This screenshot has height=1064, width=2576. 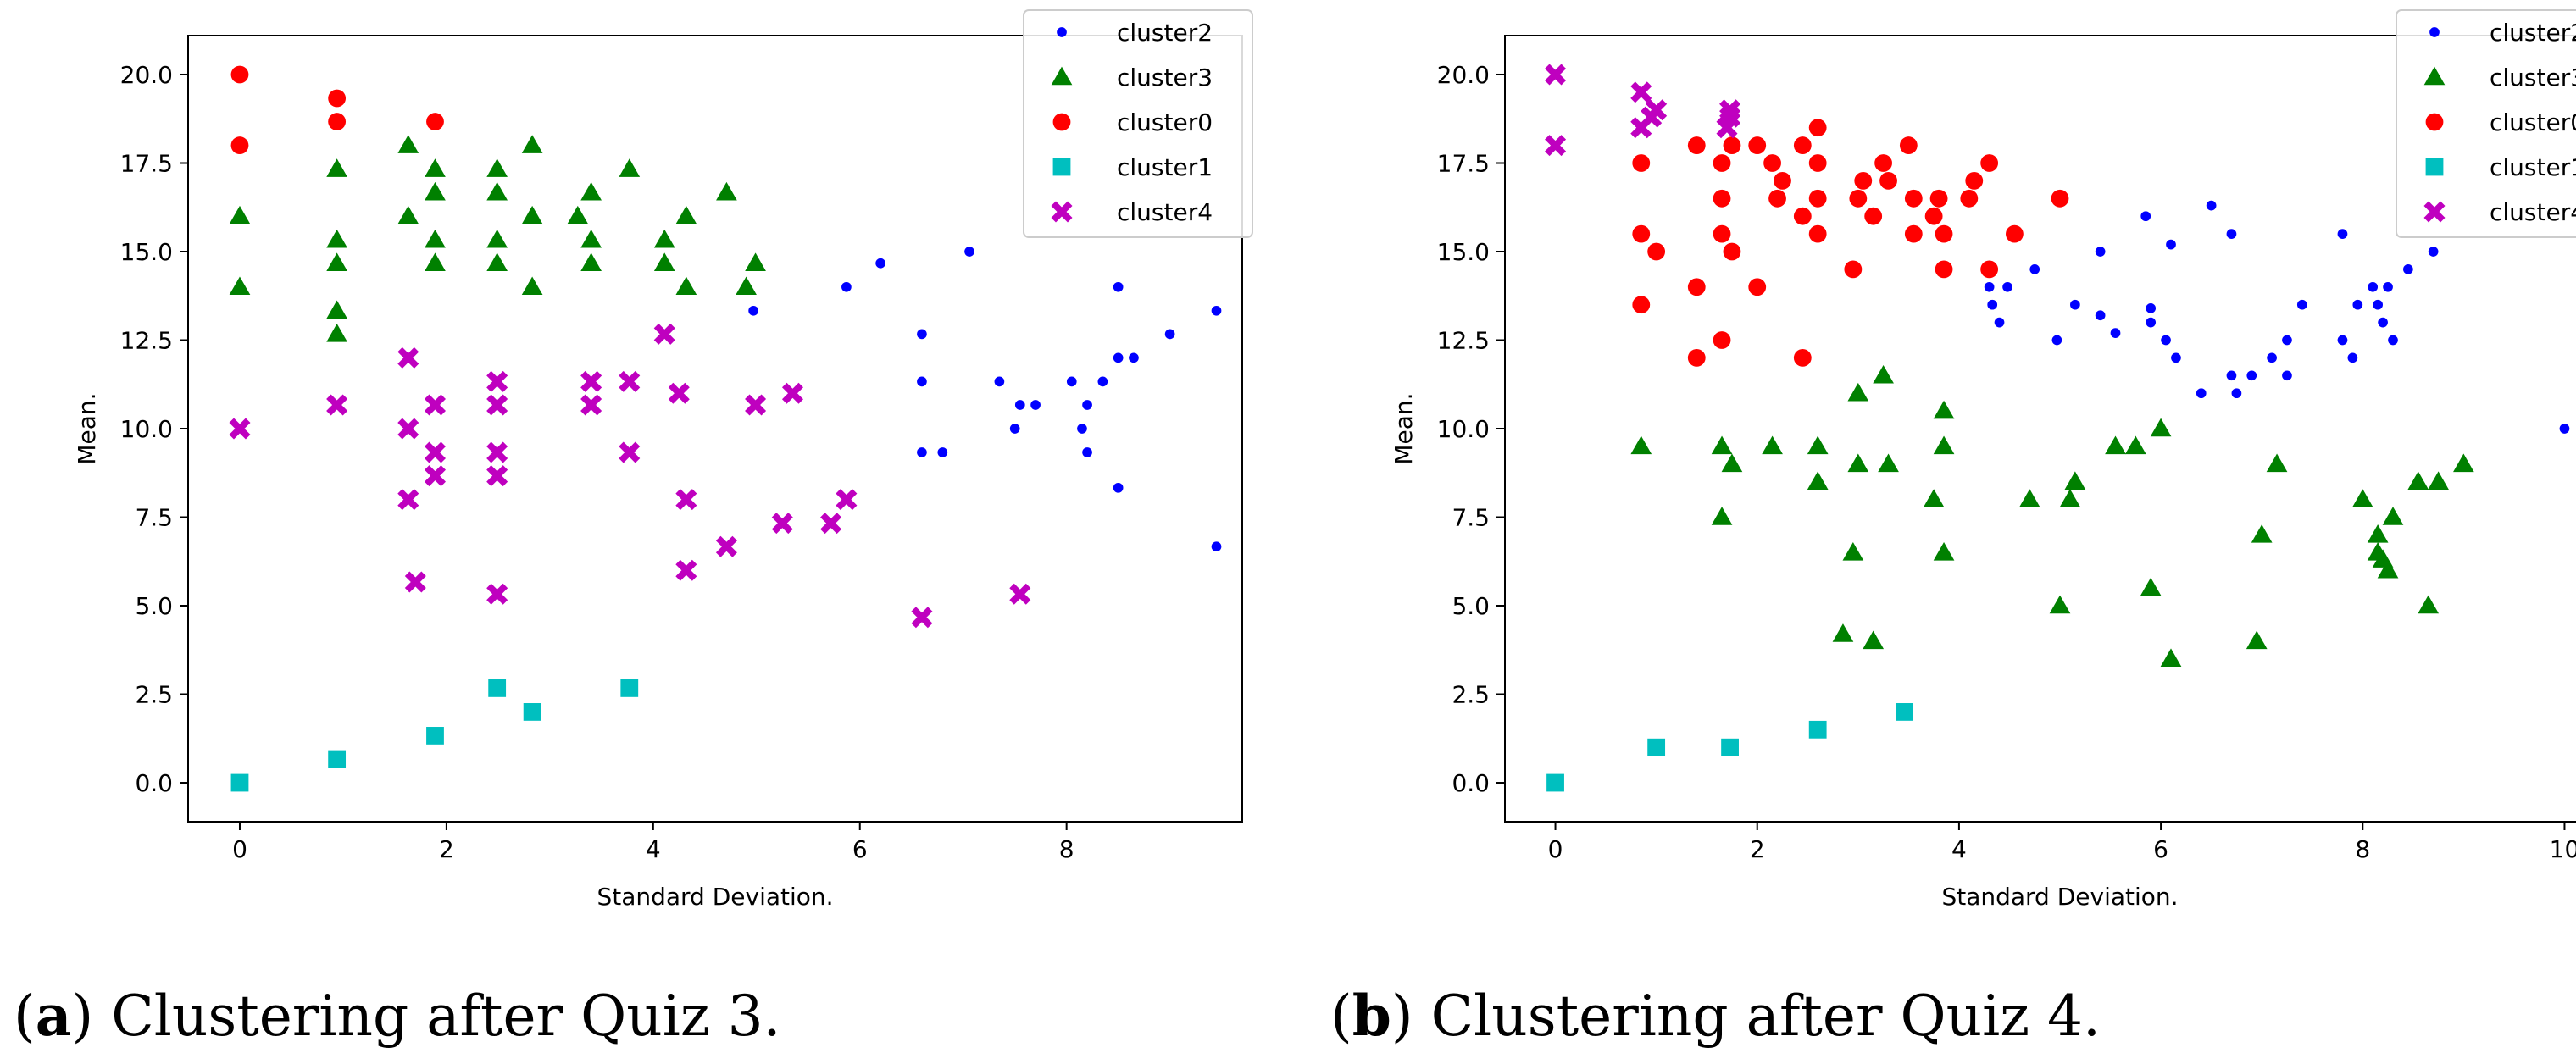 I want to click on y-tick-label: 0.0, so click(x=154, y=783).